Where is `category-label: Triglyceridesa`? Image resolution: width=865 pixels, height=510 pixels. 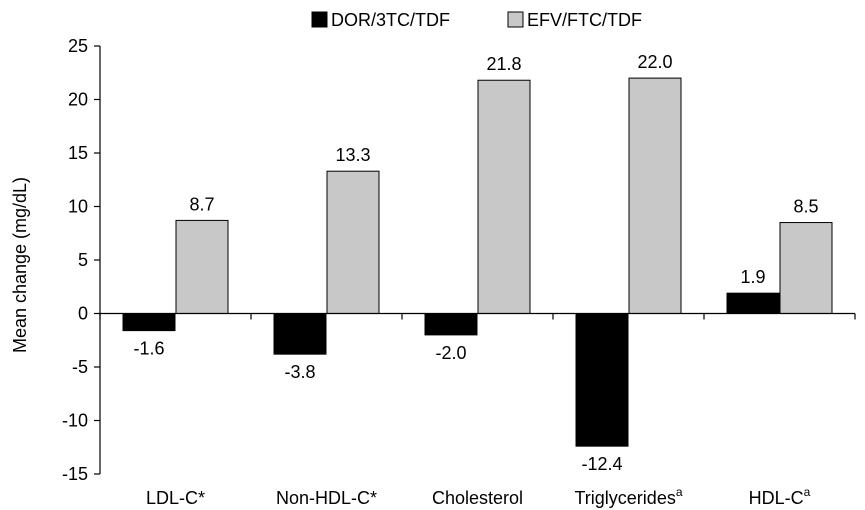 category-label: Triglyceridesa is located at coordinates (628, 496).